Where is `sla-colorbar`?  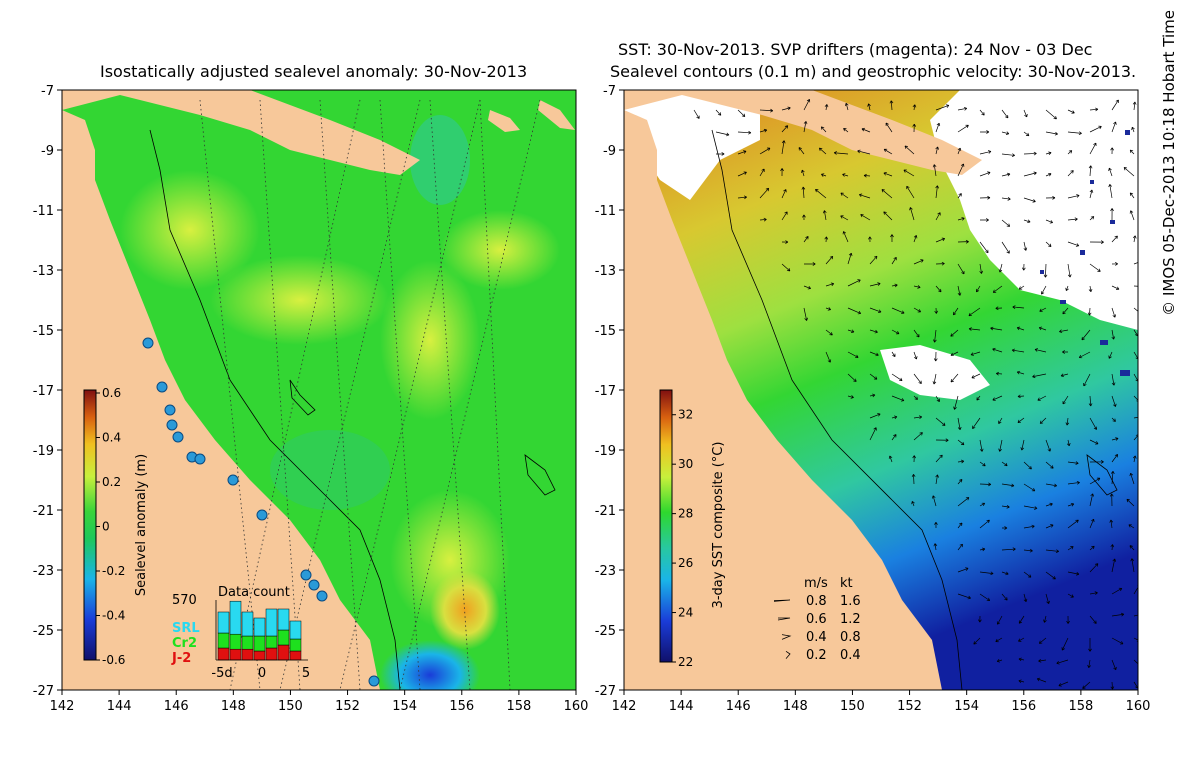 sla-colorbar is located at coordinates (90, 525).